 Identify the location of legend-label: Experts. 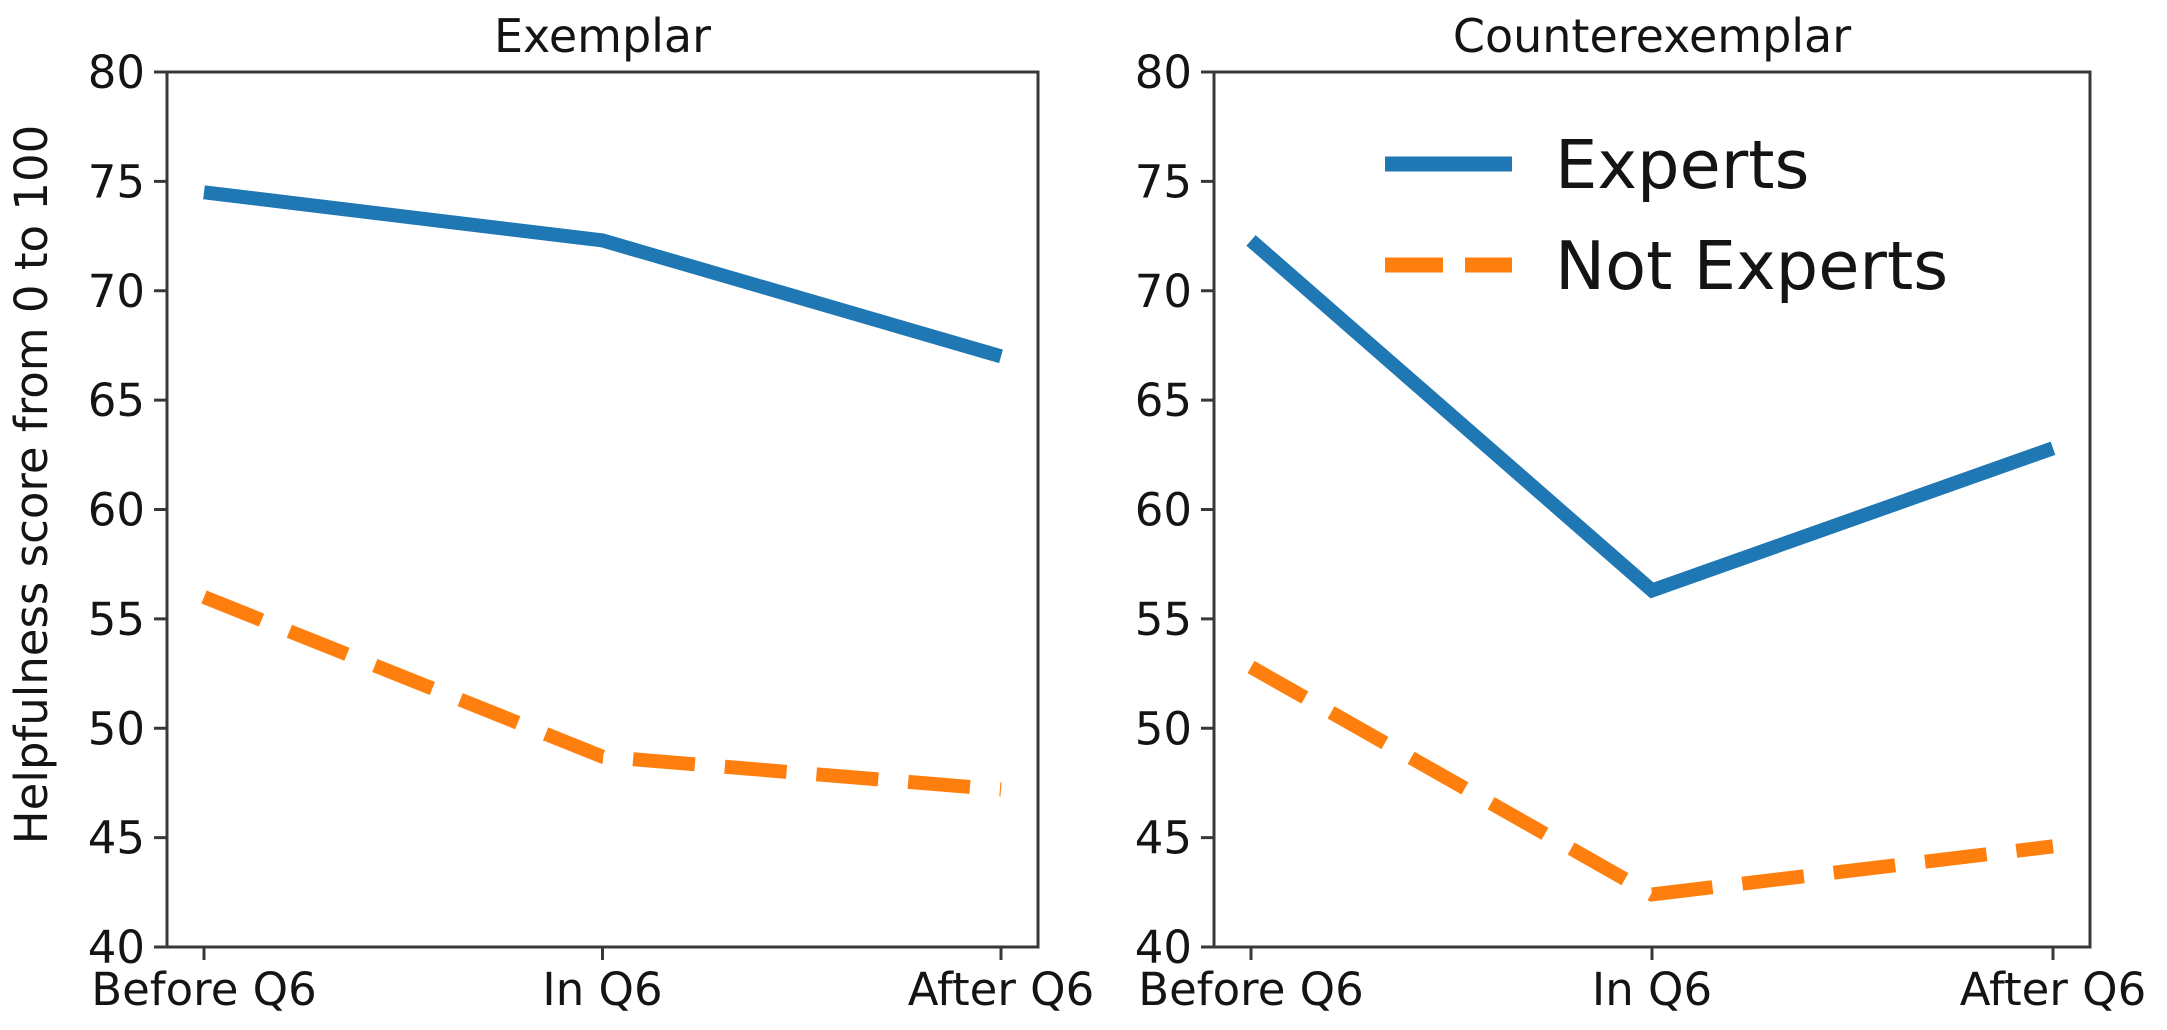
(1682, 165).